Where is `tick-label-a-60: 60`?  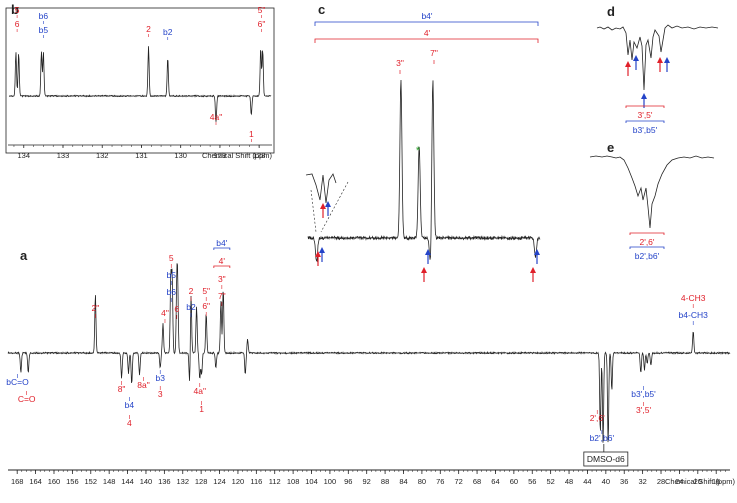
tick-label-a-60: 60 is located at coordinates (514, 481).